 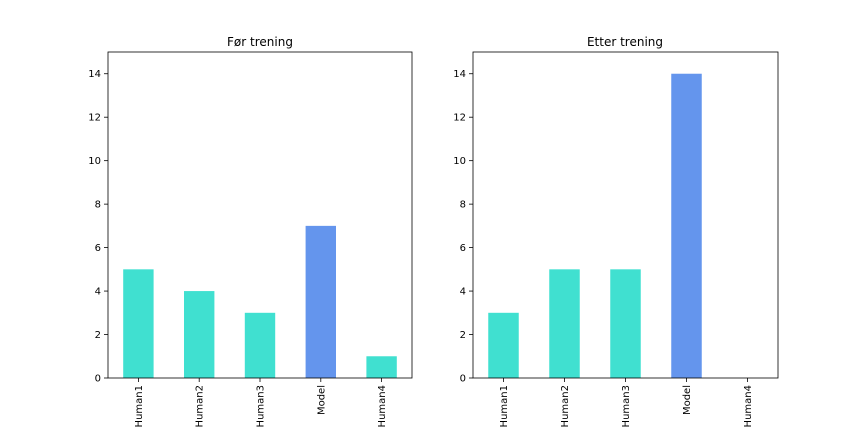 I want to click on chart-title: Før trening, so click(x=260, y=42).